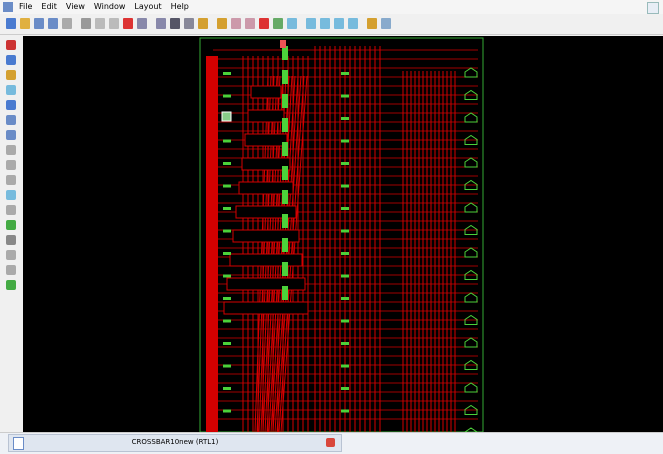 The width and height of the screenshot is (663, 454). Describe the element at coordinates (49, 6) in the screenshot. I see `menu-edit: Edit` at that location.